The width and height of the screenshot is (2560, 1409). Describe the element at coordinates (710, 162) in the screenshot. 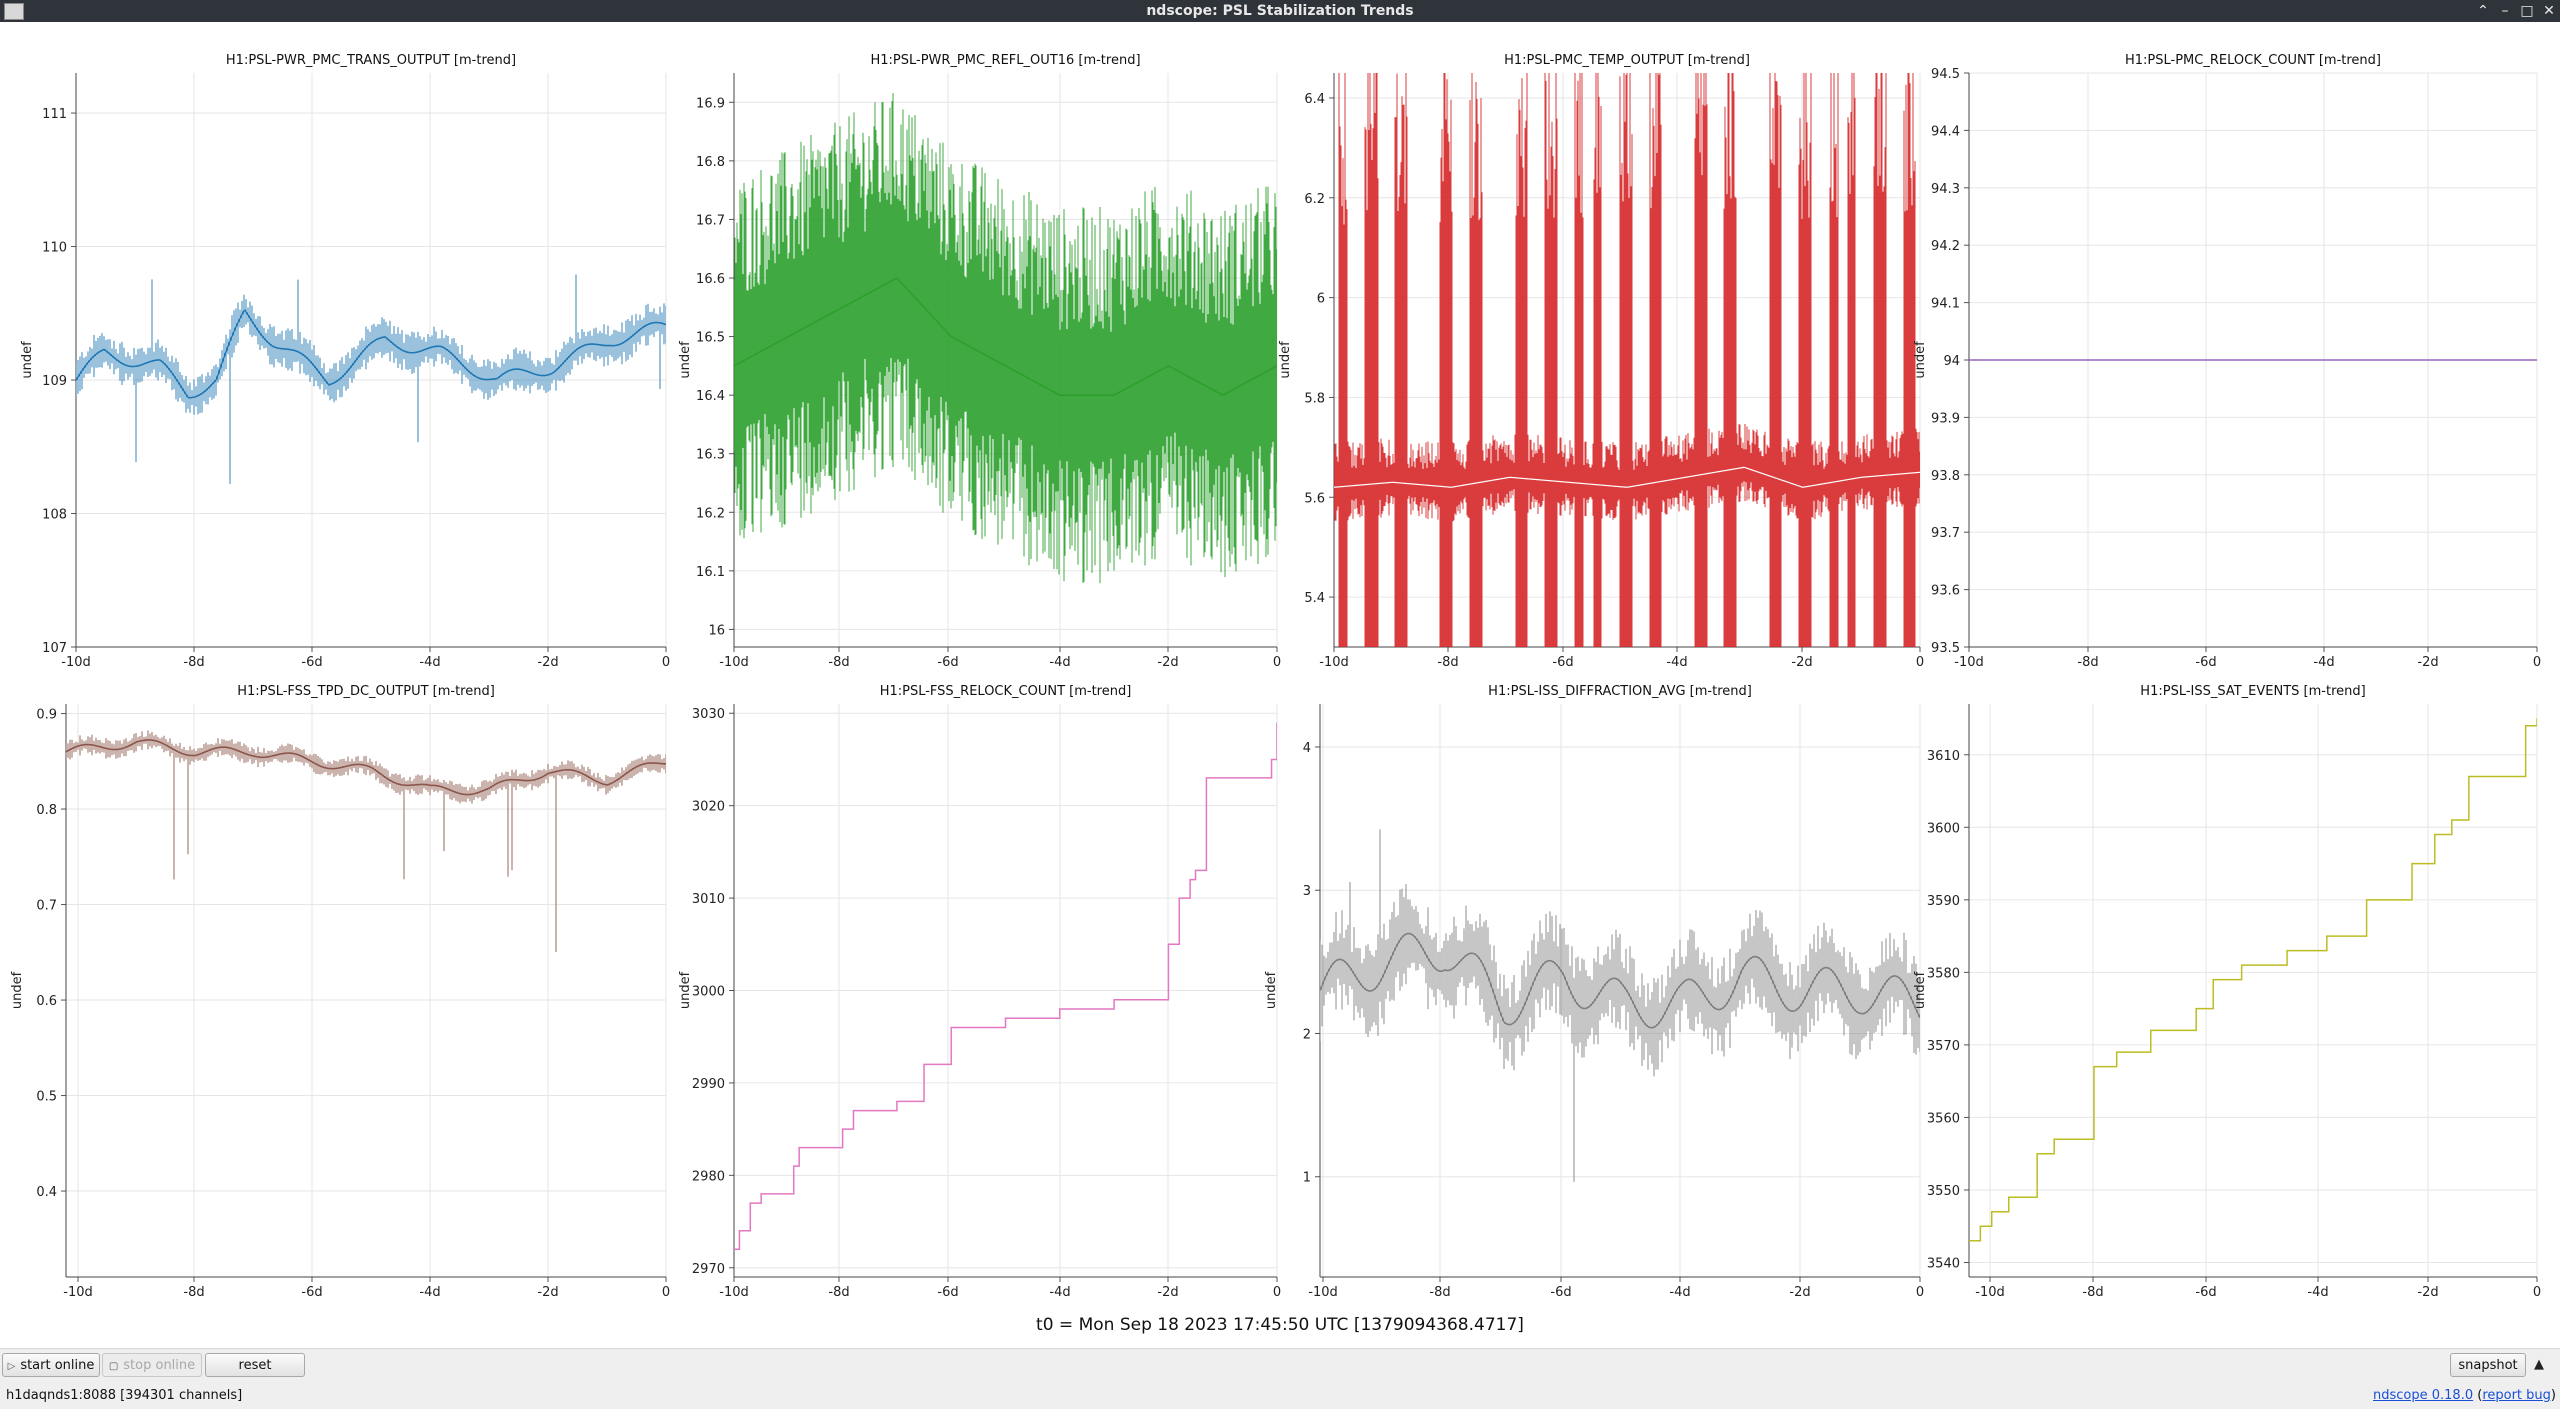

I see `y-tick-label: 16.8` at that location.